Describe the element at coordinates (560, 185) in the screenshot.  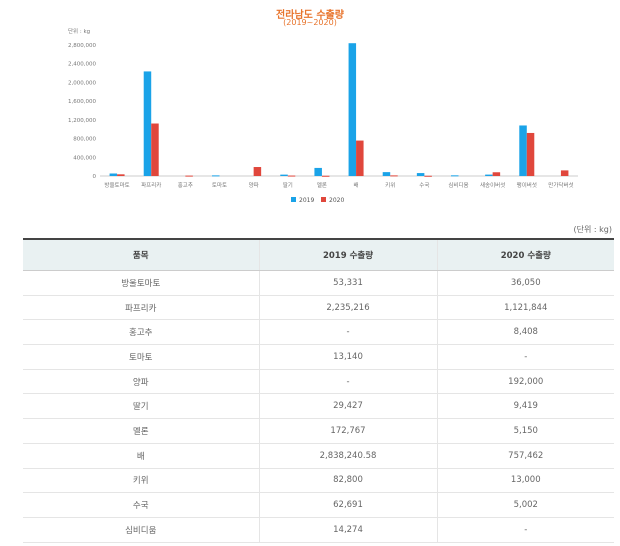
I see `x-tick-label: 만가닥버섯` at that location.